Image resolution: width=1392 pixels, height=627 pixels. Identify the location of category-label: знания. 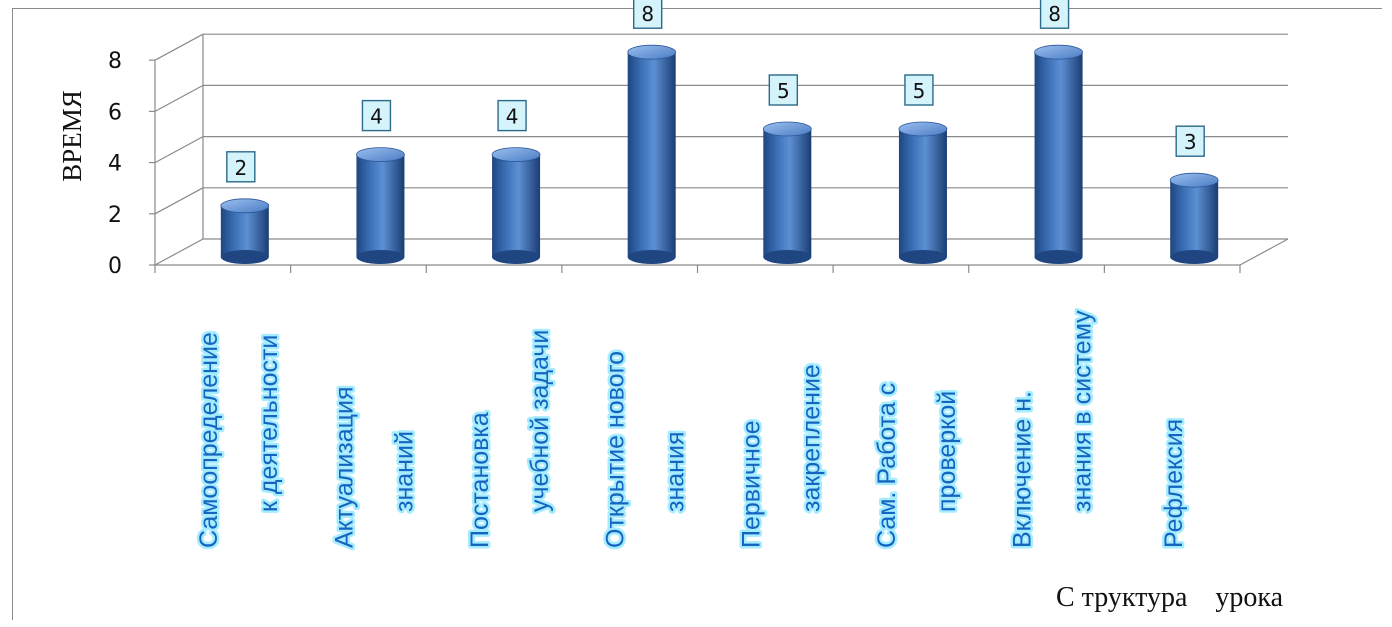
(676, 472).